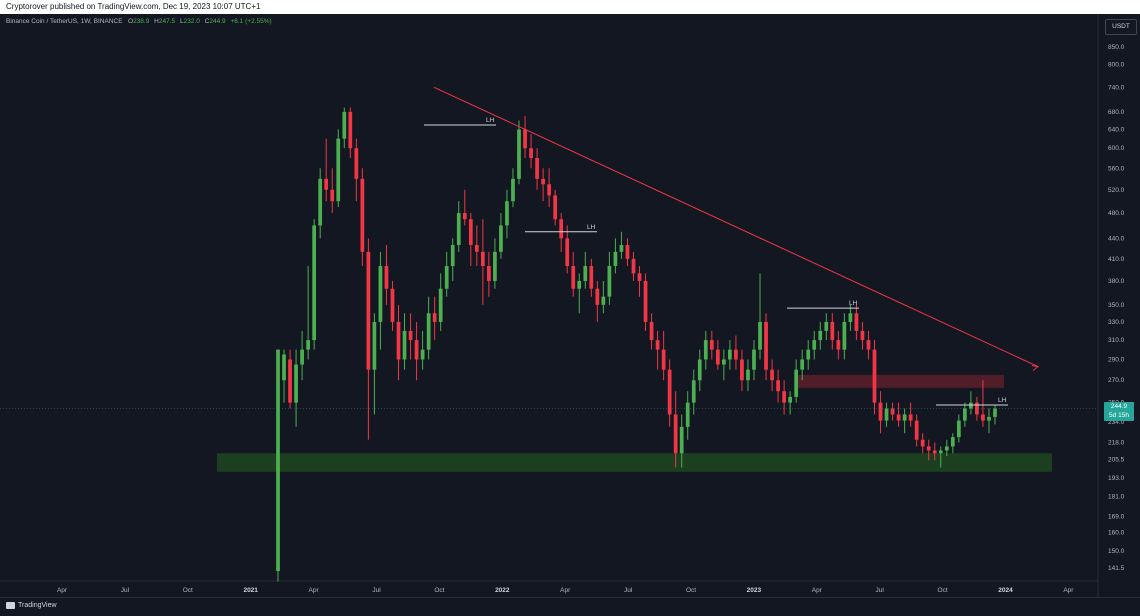  What do you see at coordinates (570, 606) in the screenshot?
I see `footer-bar: TradingView` at bounding box center [570, 606].